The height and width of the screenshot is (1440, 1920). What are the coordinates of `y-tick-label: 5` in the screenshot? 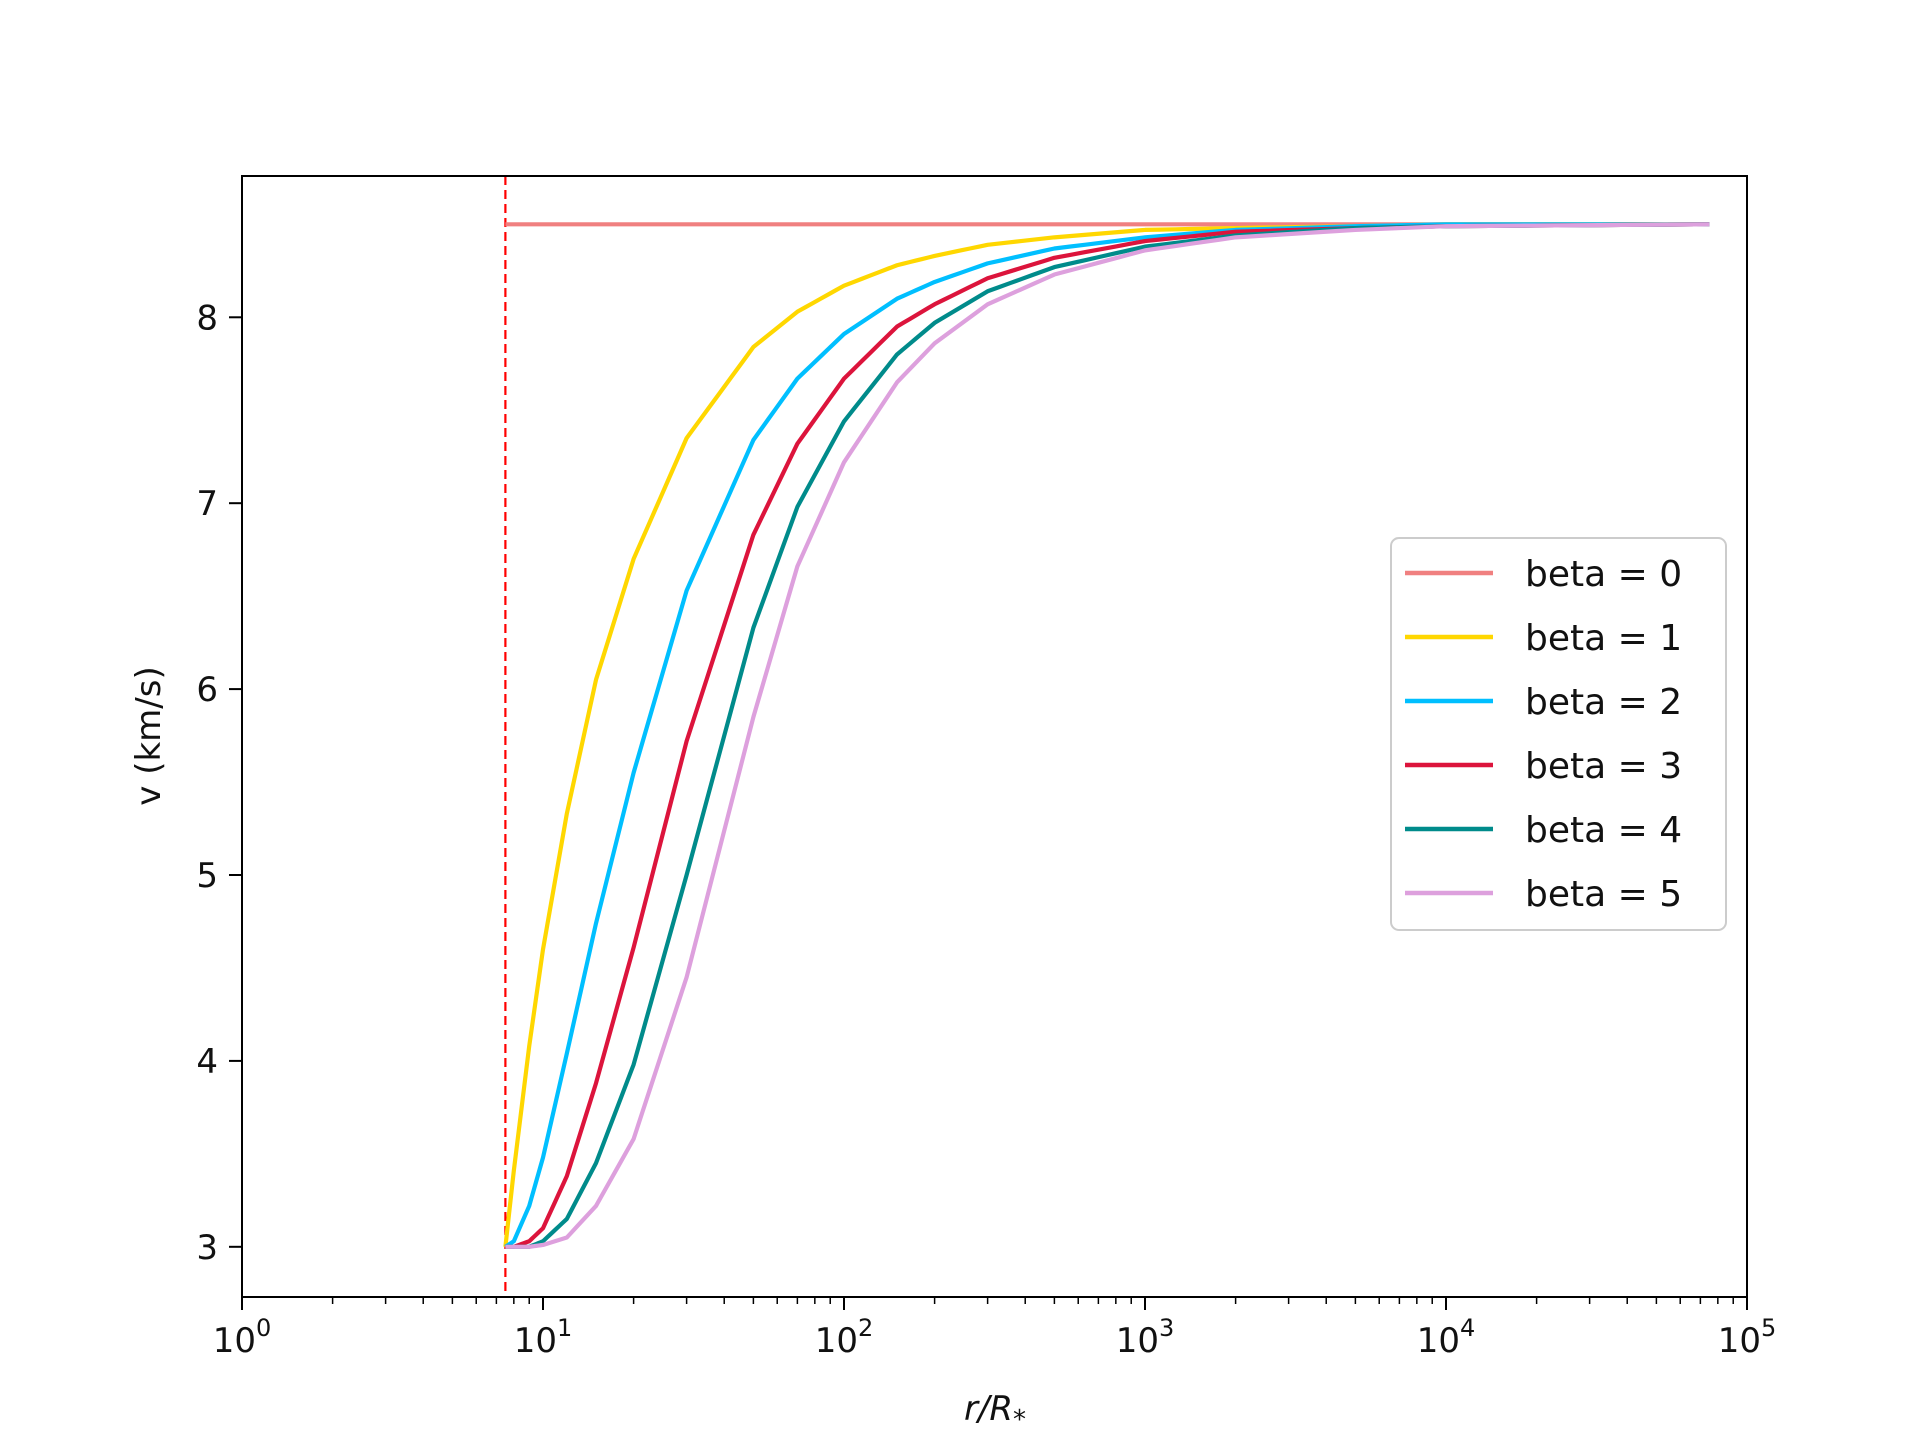 It's located at (207, 876).